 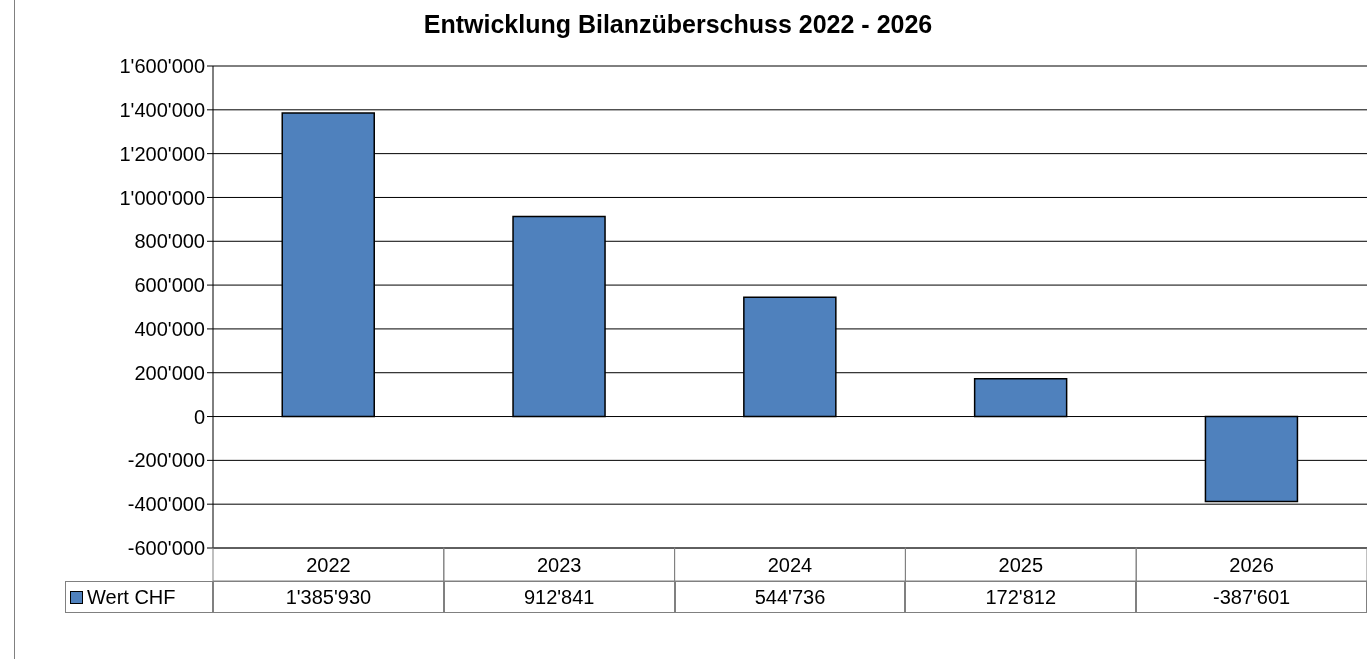 I want to click on data-label: 1'385'930, so click(x=328, y=597).